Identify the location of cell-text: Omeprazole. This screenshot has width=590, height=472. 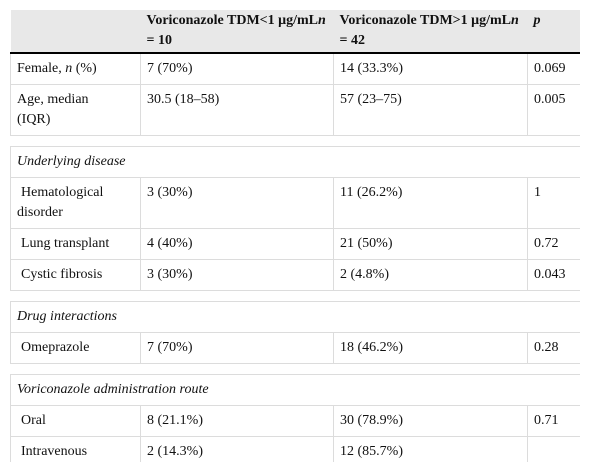
(55, 347).